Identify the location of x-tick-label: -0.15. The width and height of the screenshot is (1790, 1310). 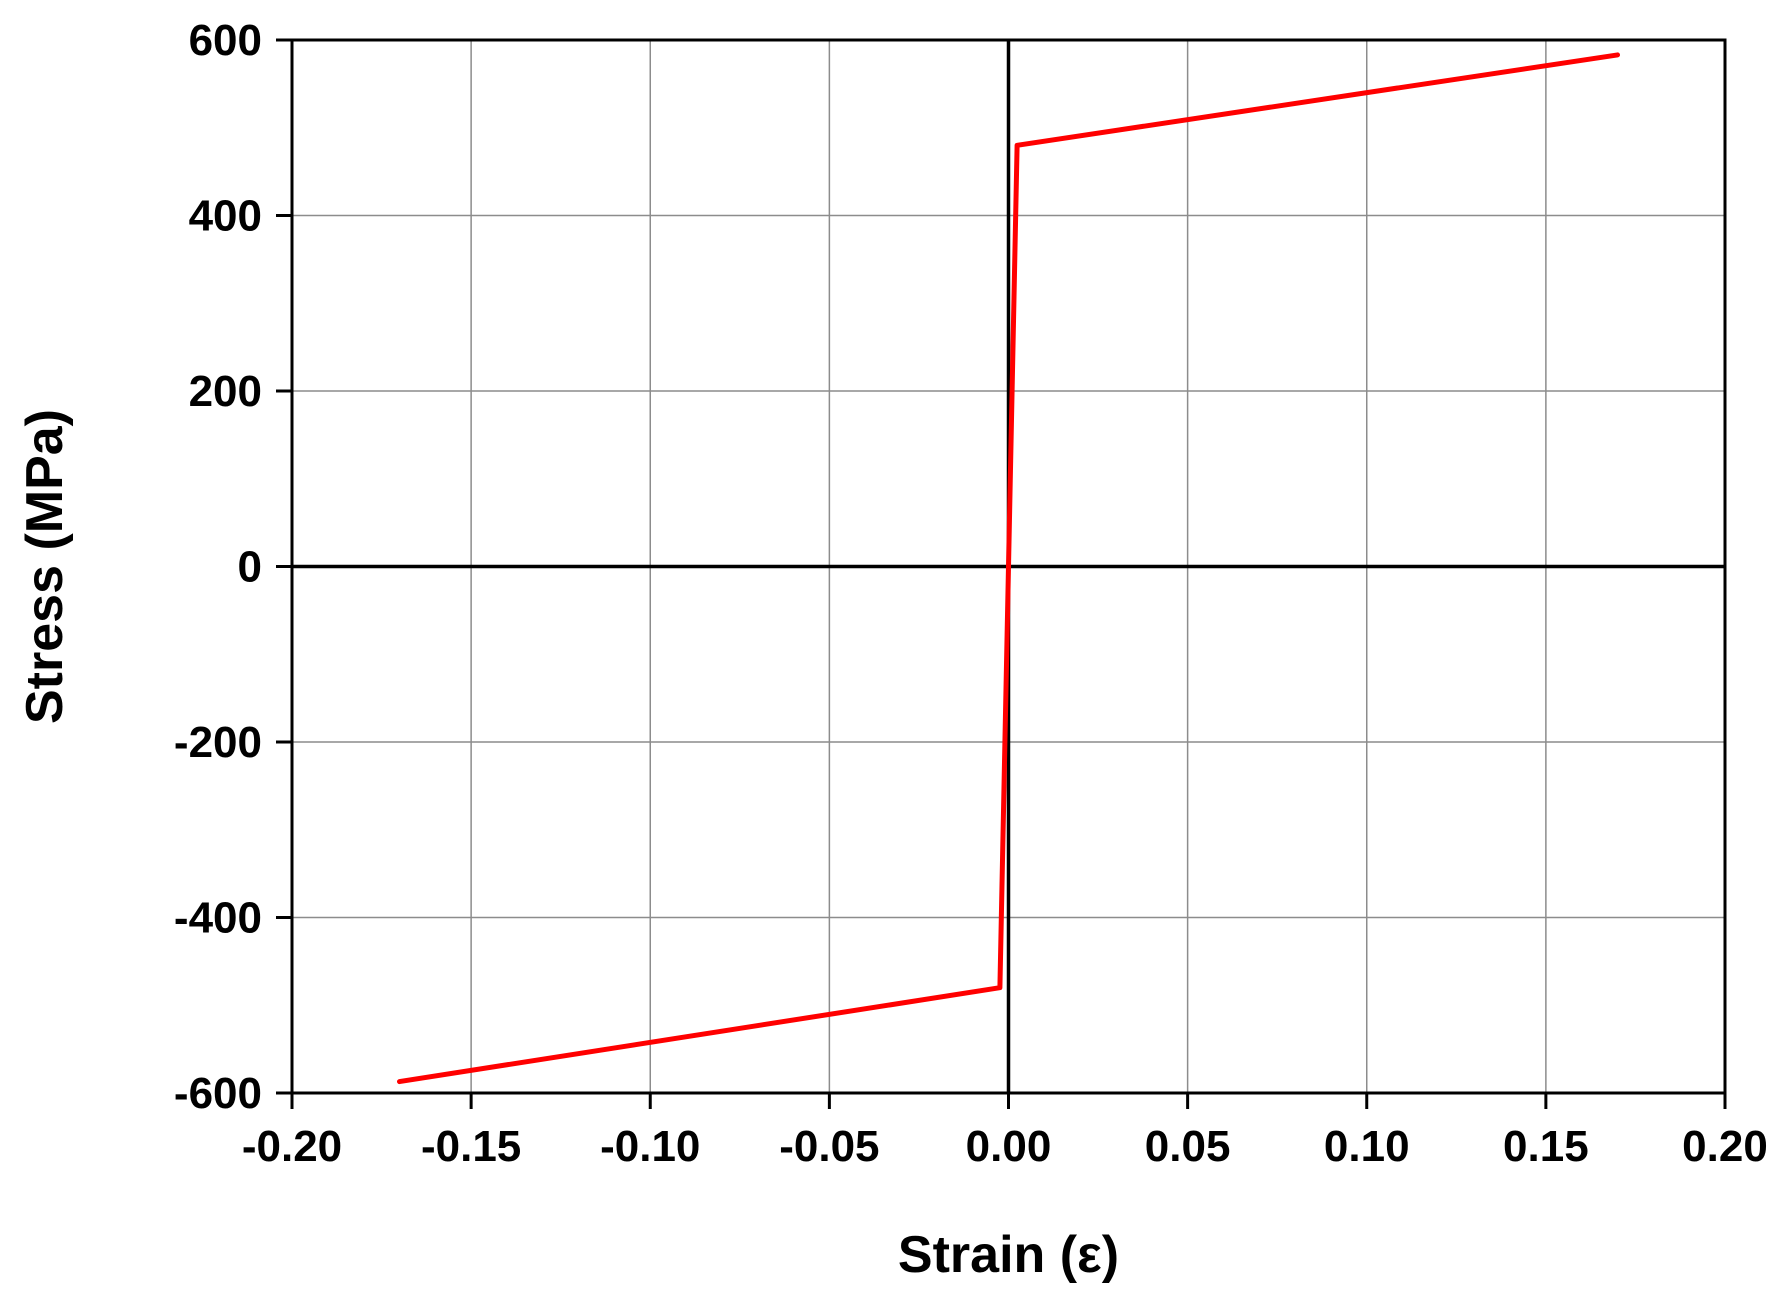
(471, 1146).